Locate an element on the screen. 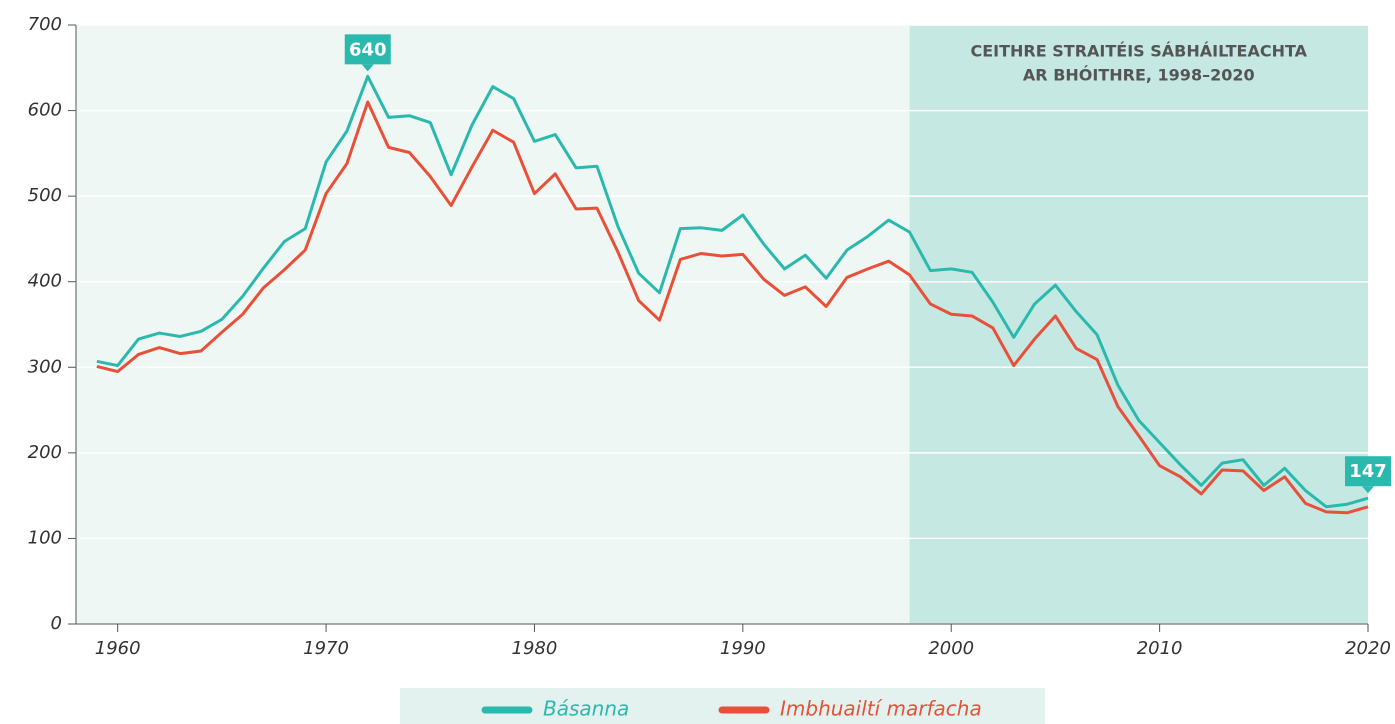 The height and width of the screenshot is (724, 1395). region-label: CEITHRE STRAITÉIS SÁBHÁILTEACHTA is located at coordinates (1139, 51).